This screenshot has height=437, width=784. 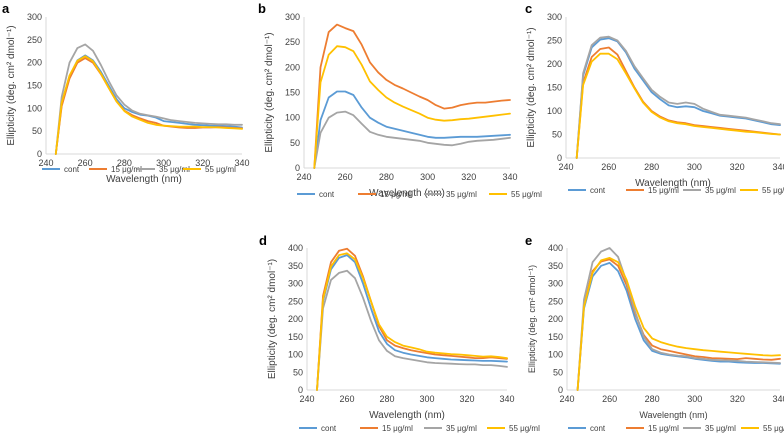 I want to click on panel-letter: d, so click(x=263, y=240).